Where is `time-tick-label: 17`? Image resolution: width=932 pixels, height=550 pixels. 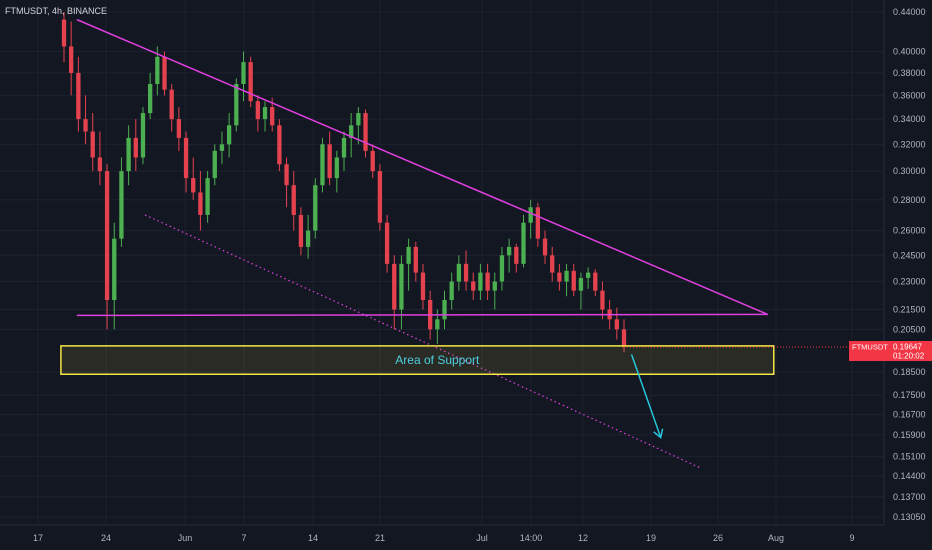 time-tick-label: 17 is located at coordinates (38, 538).